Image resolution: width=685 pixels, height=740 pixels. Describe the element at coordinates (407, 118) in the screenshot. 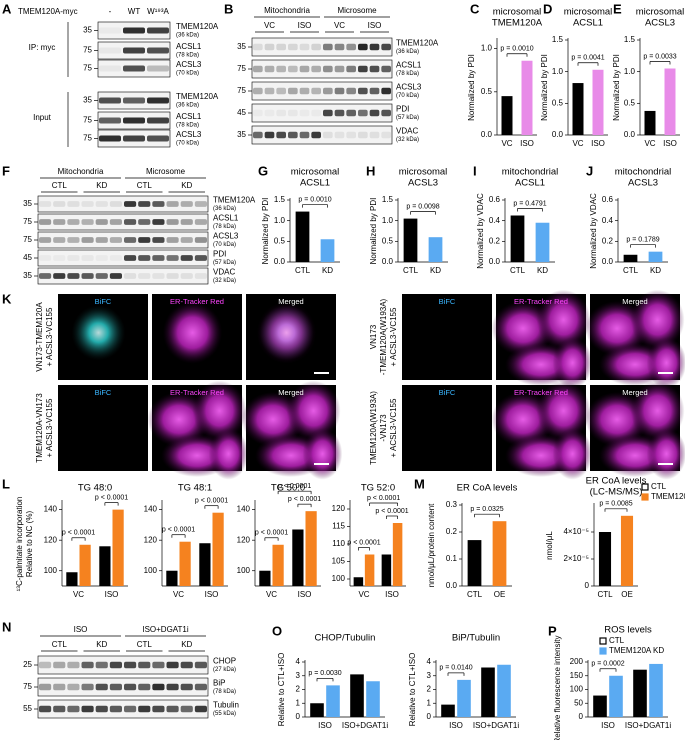

I see `band-size: (57 kDa)` at that location.